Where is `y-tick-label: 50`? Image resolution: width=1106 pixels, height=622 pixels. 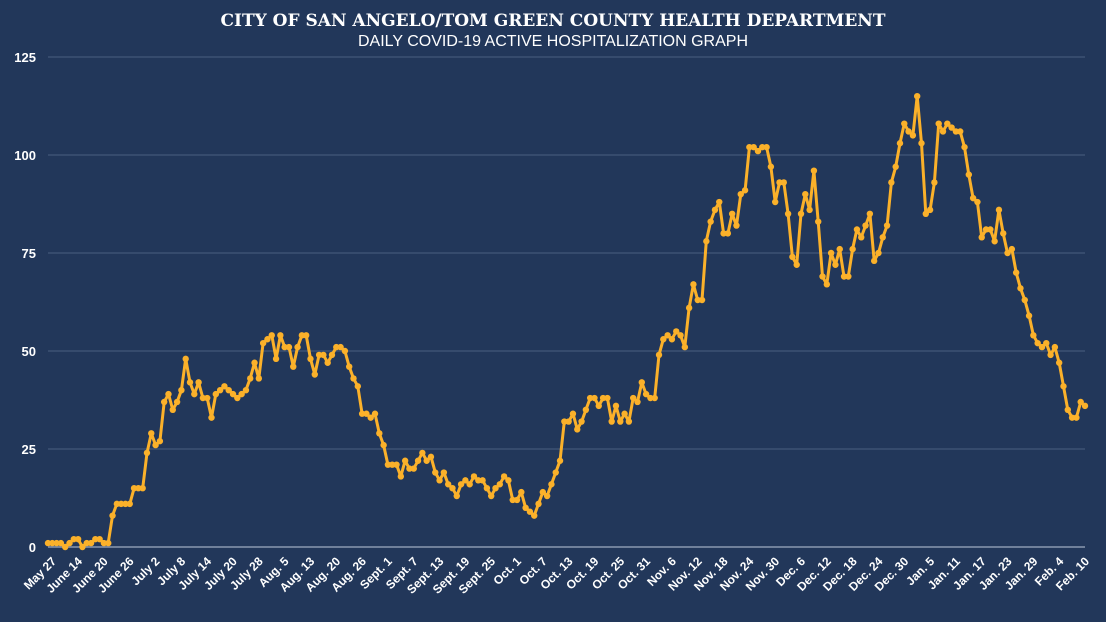 y-tick-label: 50 is located at coordinates (29, 351).